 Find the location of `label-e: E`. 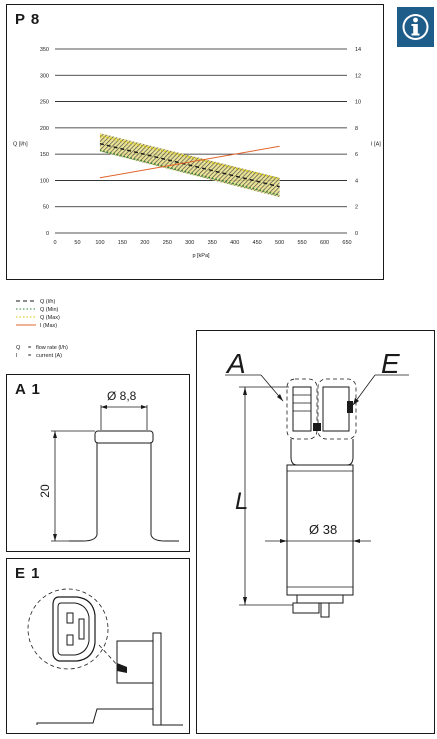

label-e: E is located at coordinates (390, 363).